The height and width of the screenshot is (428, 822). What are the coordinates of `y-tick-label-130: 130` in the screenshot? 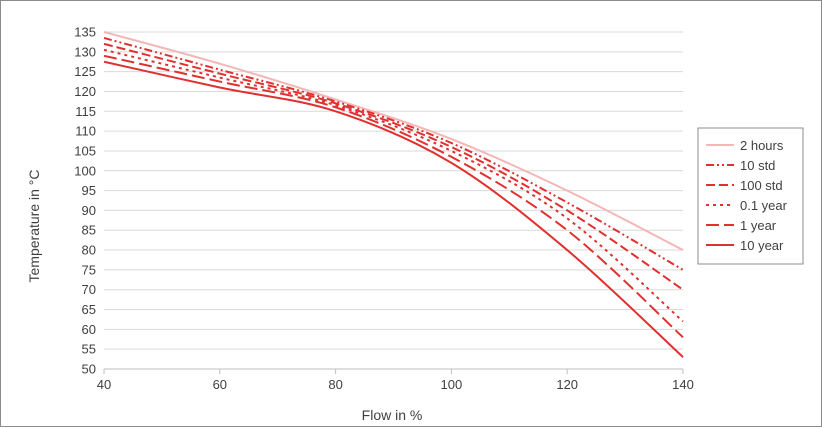 It's located at (85, 51).